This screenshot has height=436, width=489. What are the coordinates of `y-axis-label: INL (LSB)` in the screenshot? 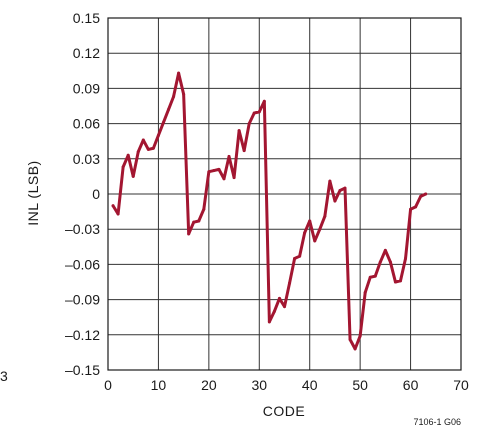 It's located at (33, 192).